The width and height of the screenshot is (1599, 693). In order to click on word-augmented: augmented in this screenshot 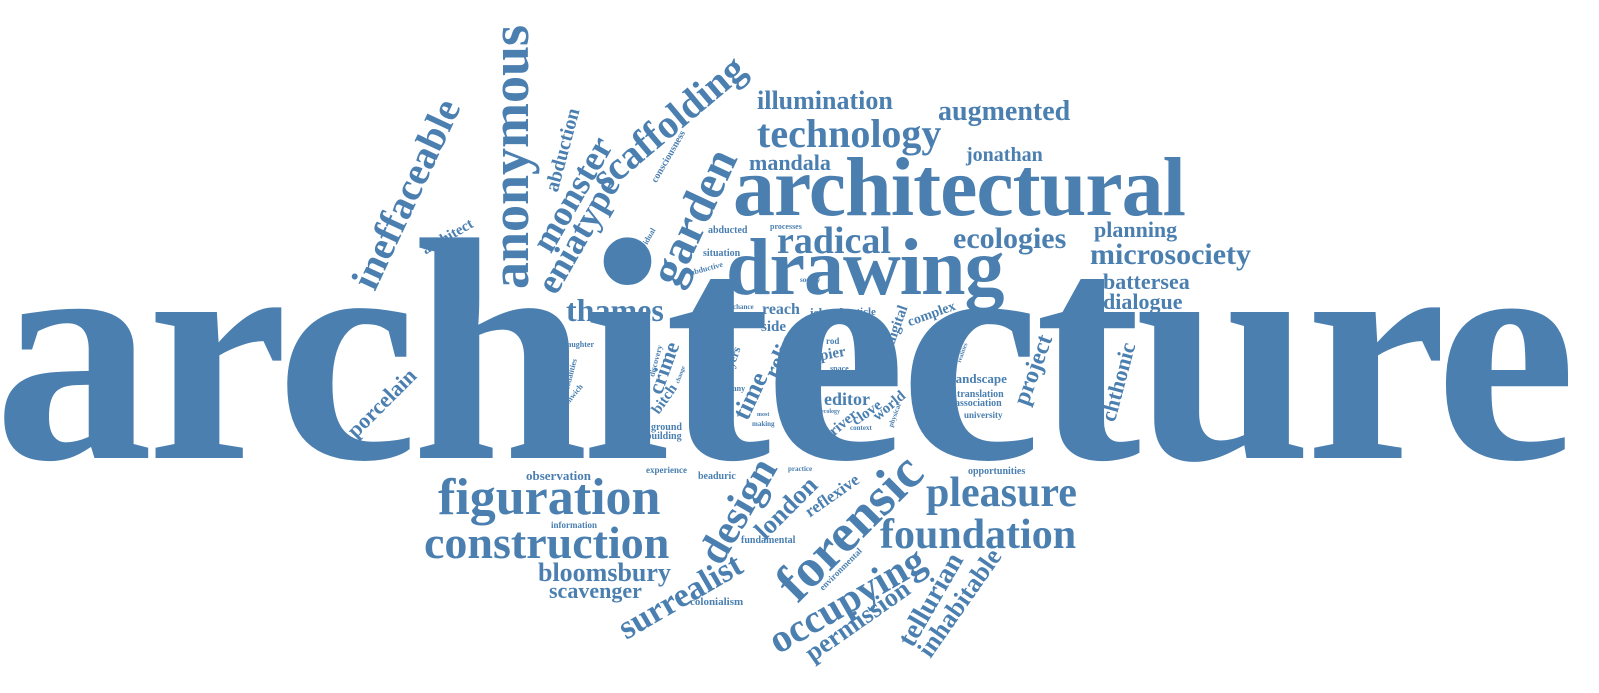, I will do `click(1004, 111)`.